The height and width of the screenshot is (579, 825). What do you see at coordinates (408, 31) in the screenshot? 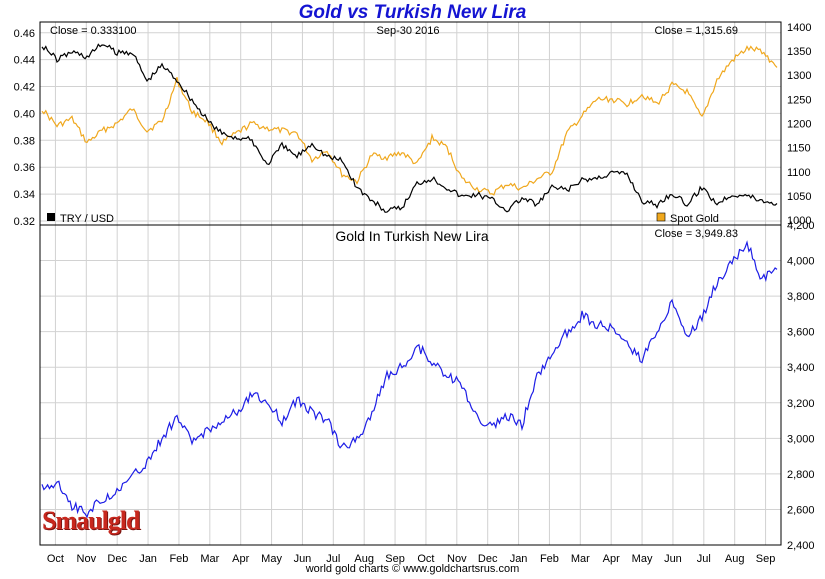
I see `date-label: Sep-30 2016` at bounding box center [408, 31].